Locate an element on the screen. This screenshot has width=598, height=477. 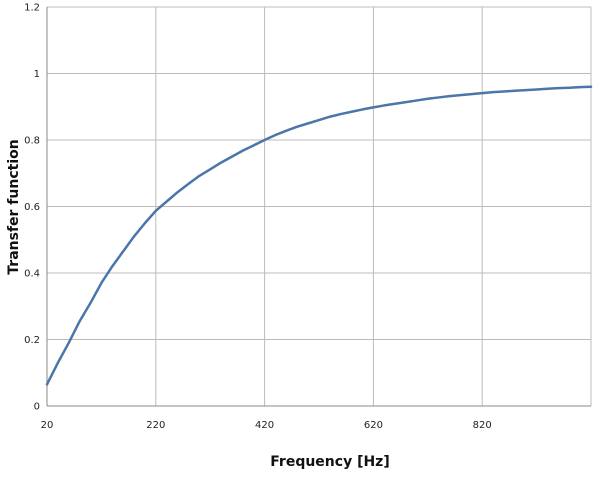
x-tick-label: 420 is located at coordinates (264, 425).